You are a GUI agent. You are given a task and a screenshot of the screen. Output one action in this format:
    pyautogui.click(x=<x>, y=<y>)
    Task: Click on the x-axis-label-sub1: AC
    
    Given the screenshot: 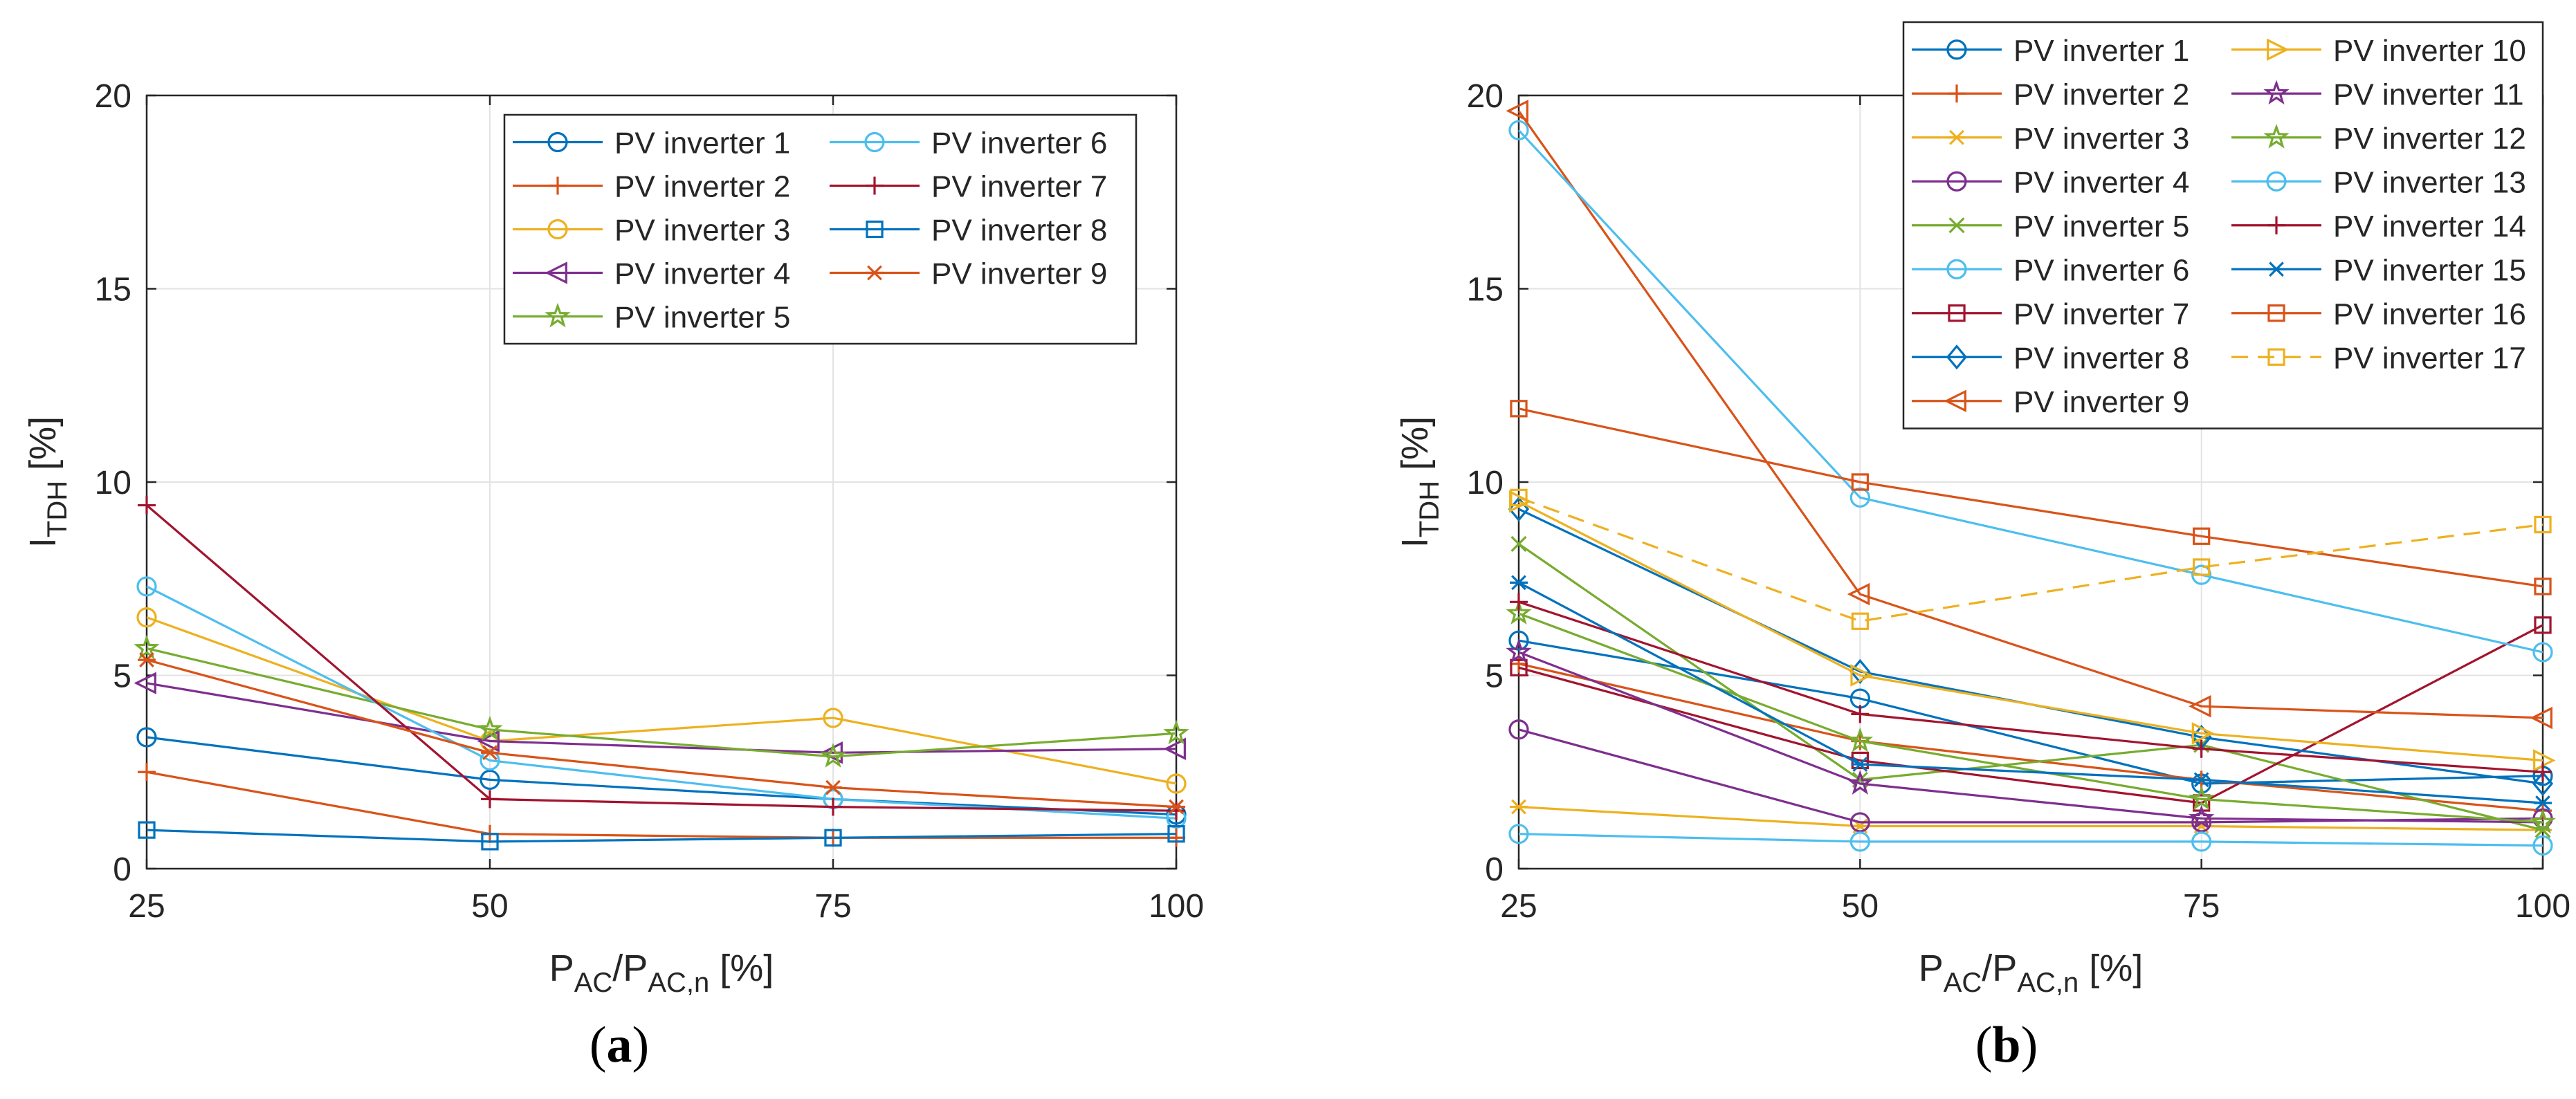 What is the action you would take?
    pyautogui.click(x=1963, y=983)
    